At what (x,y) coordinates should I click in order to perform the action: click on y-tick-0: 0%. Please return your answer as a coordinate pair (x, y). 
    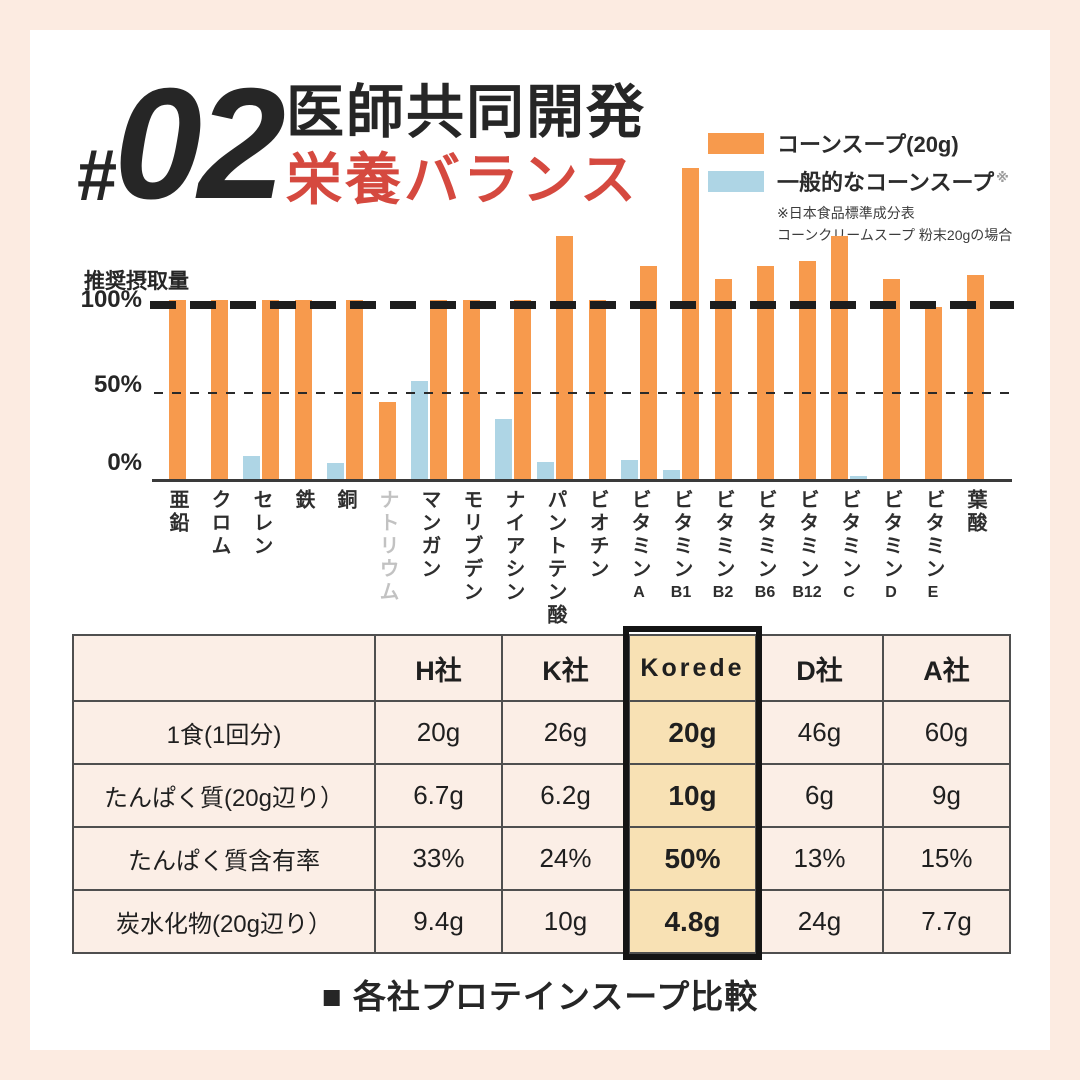
    Looking at the image, I should click on (124, 462).